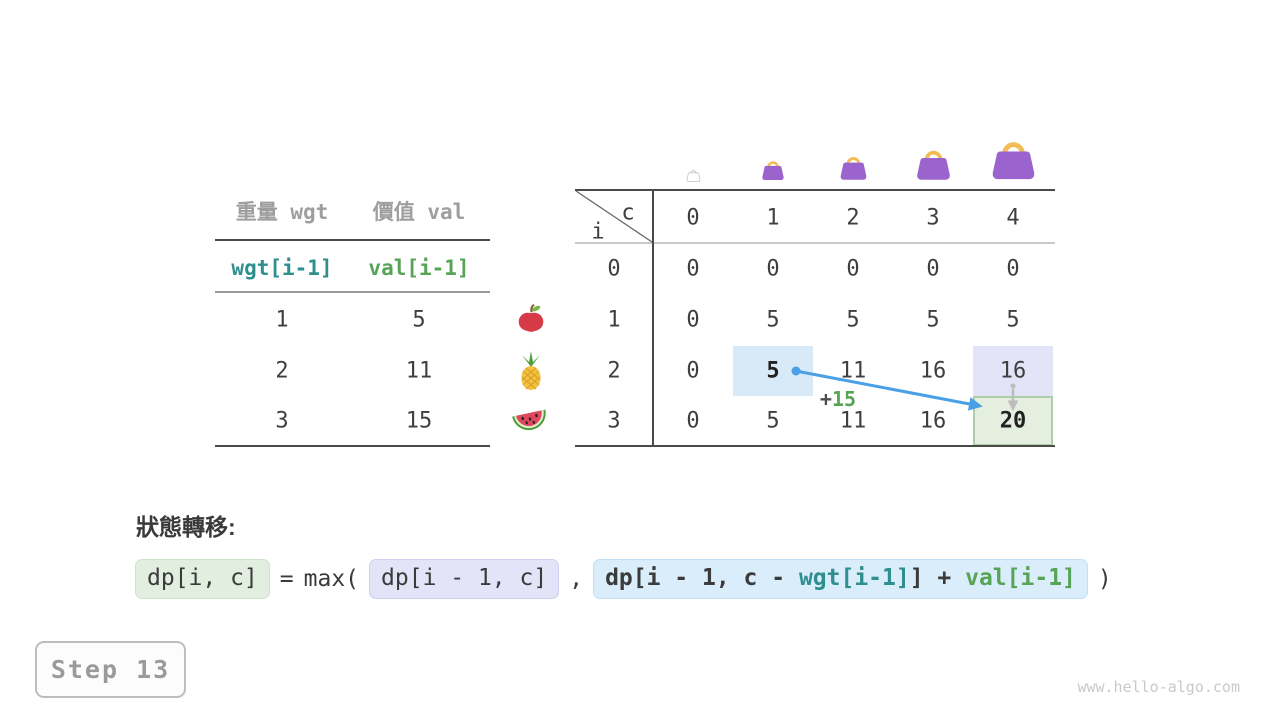  Describe the element at coordinates (614, 371) in the screenshot. I see `dp-row-header-2: 2` at that location.